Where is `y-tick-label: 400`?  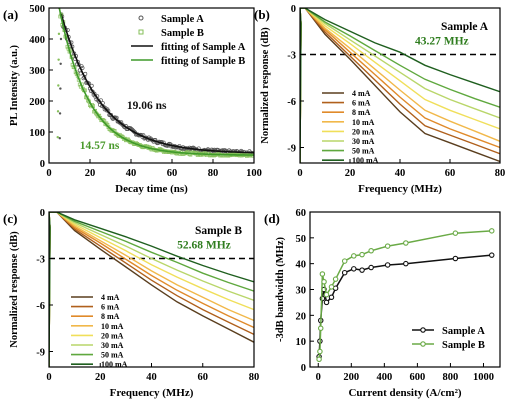 y-tick-label: 400 is located at coordinates (37, 40).